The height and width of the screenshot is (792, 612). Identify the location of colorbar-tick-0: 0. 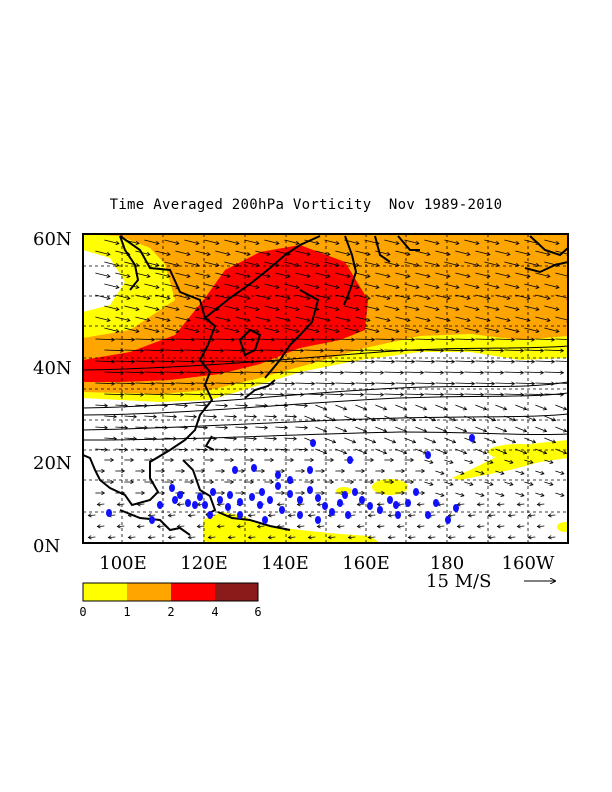
(82, 612).